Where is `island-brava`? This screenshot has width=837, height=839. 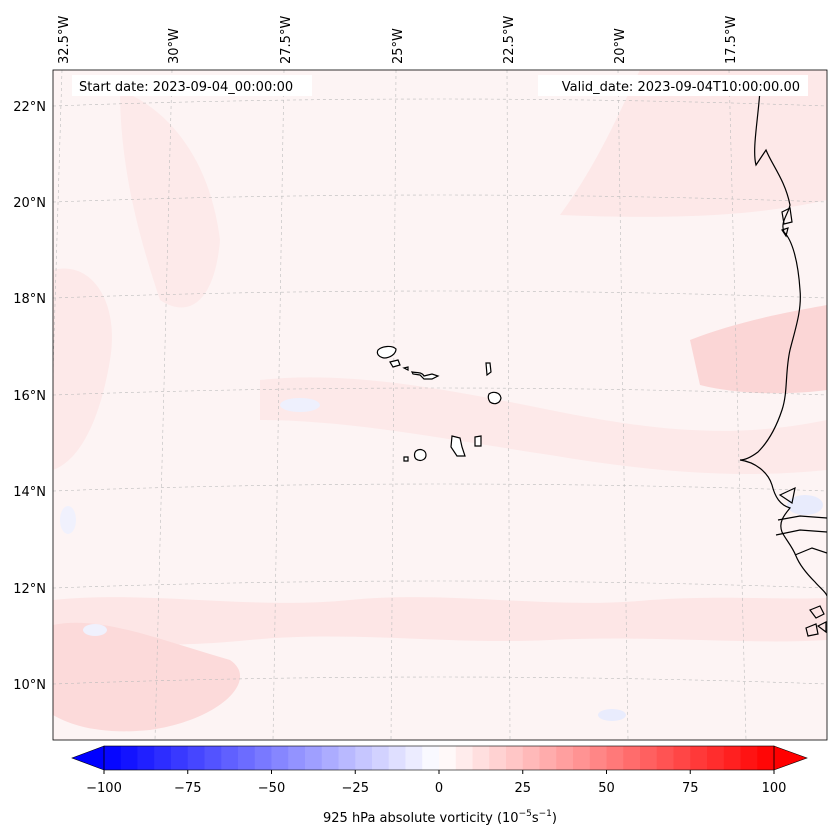
island-brava is located at coordinates (406, 459).